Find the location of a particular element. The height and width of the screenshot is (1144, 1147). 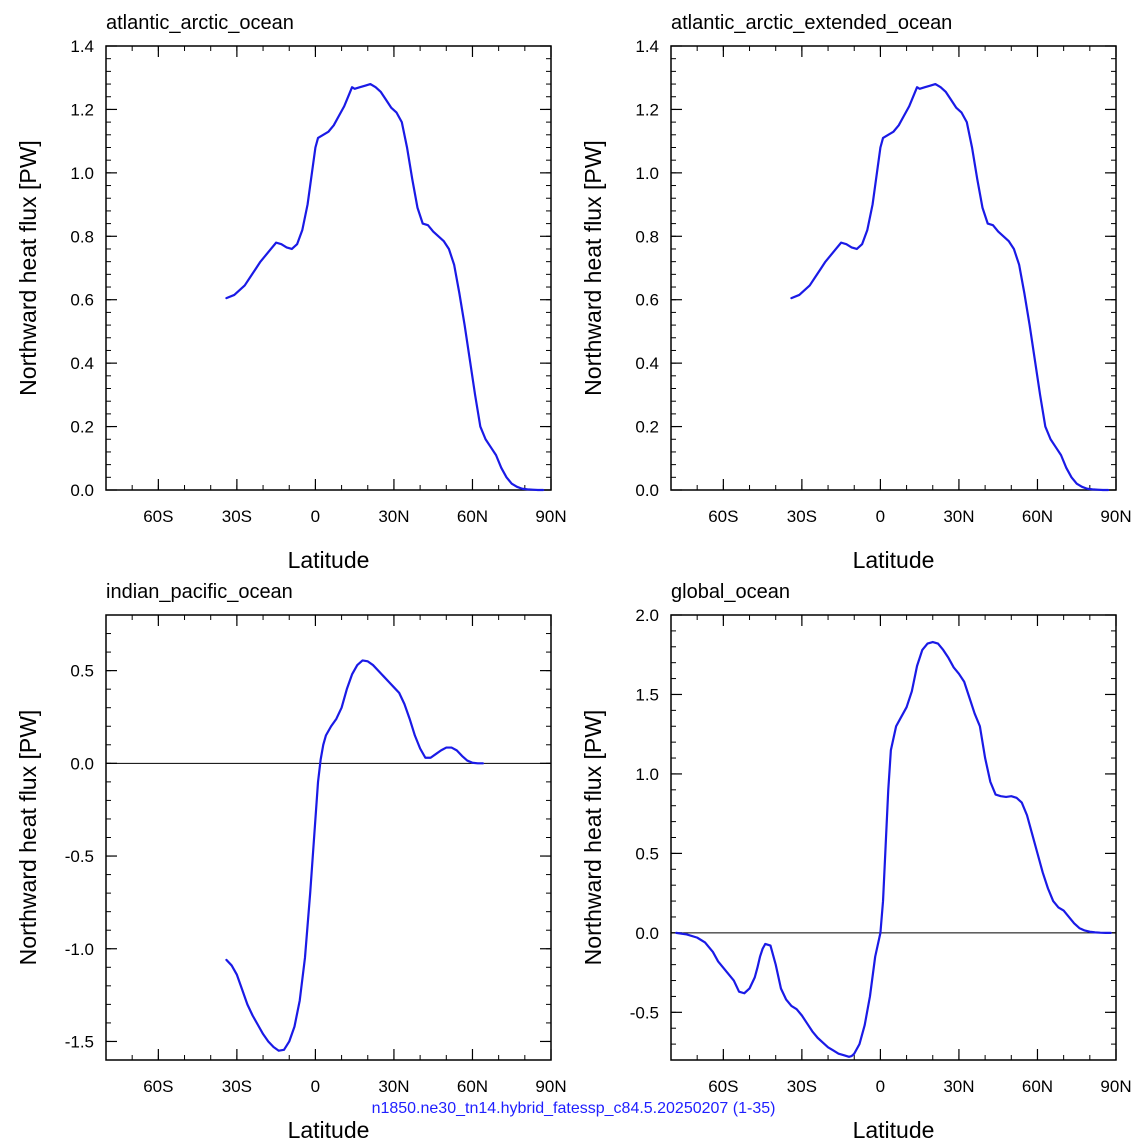

y-tick-label: -1.0 is located at coordinates (79, 949).